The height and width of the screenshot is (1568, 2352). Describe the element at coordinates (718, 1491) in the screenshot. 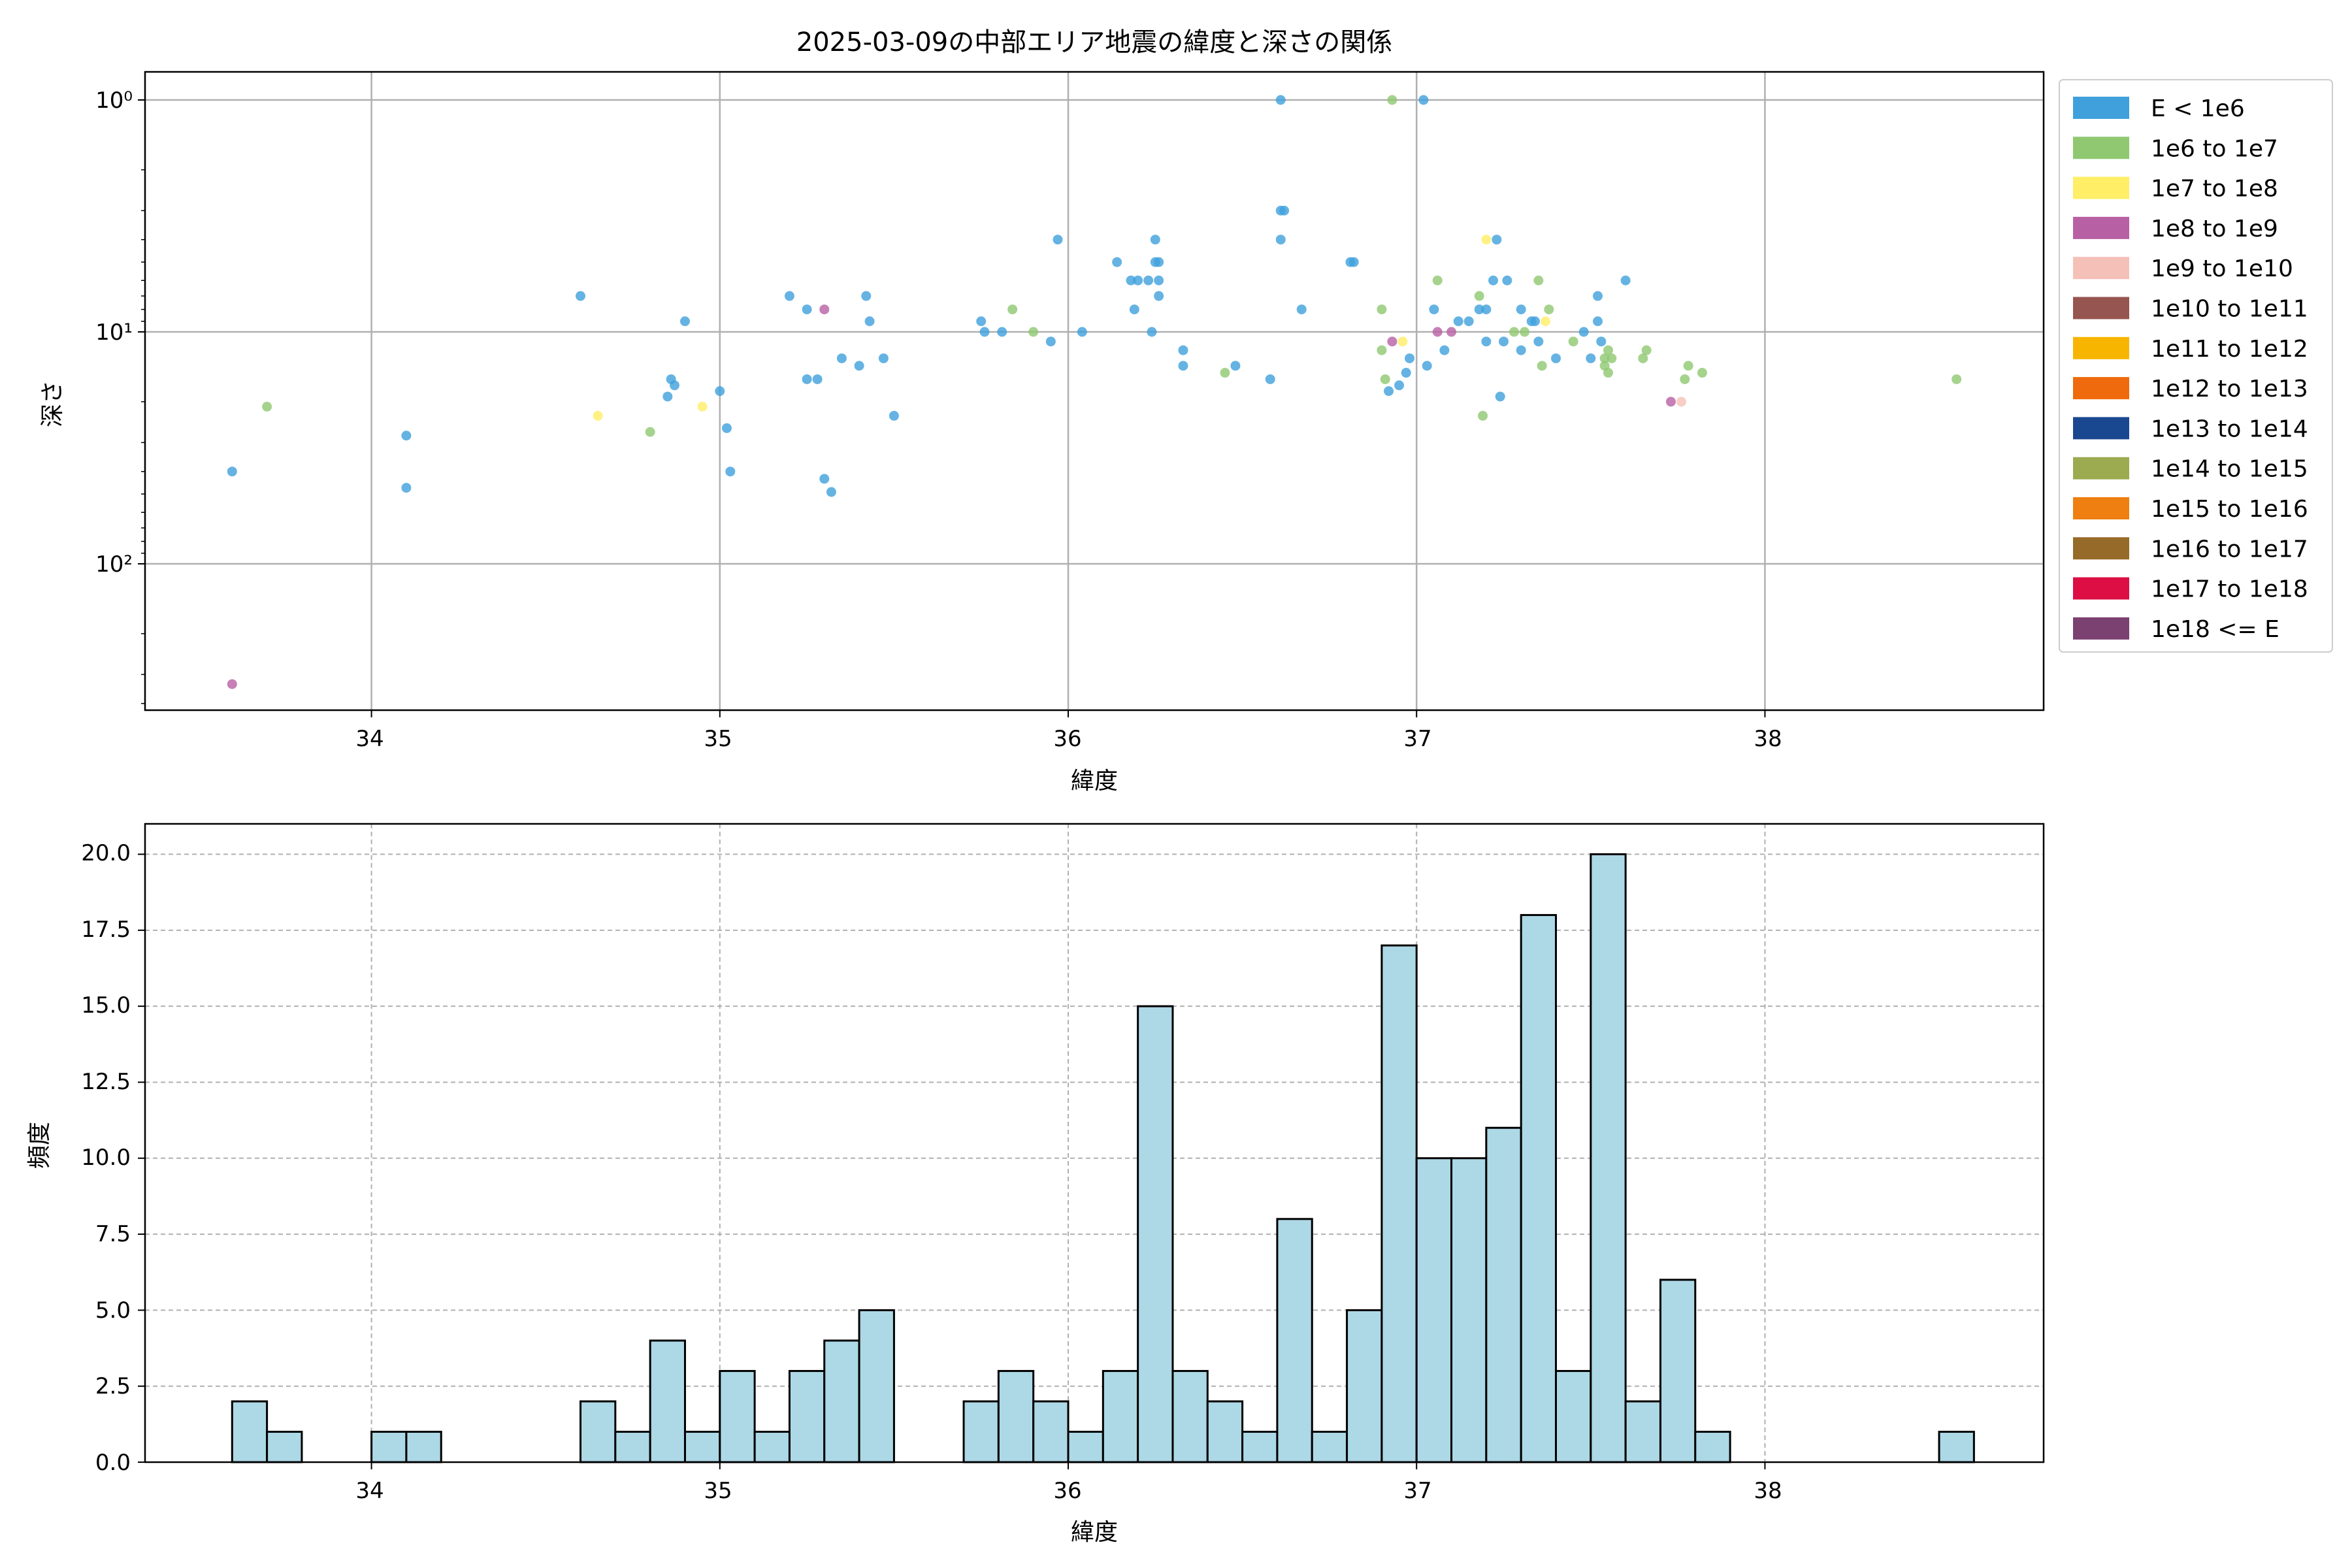

I see `hist-xtick-label-35: 35` at that location.